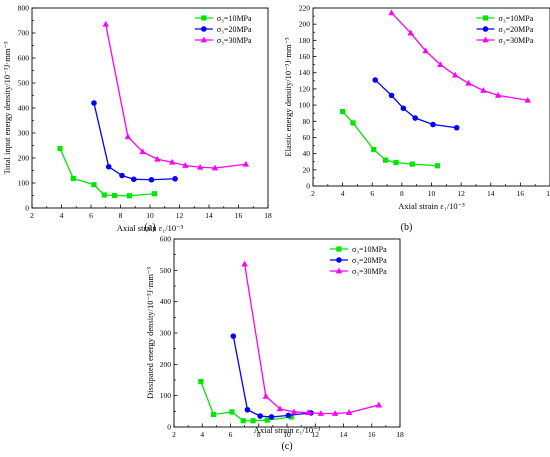  What do you see at coordinates (24, 8) in the screenshot?
I see `y-tick-label: 800` at bounding box center [24, 8].